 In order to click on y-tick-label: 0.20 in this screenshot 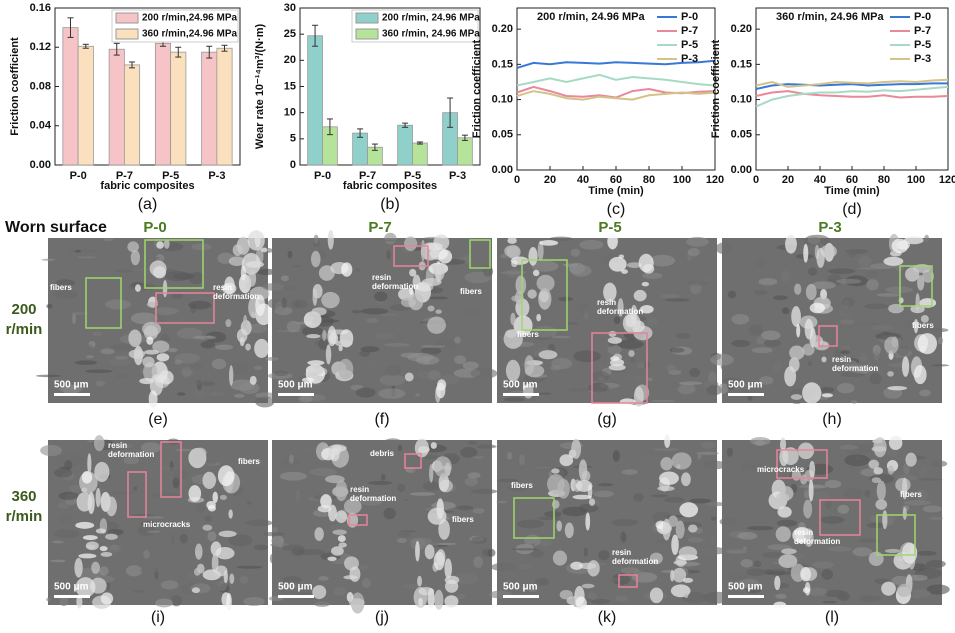, I will do `click(741, 29)`.